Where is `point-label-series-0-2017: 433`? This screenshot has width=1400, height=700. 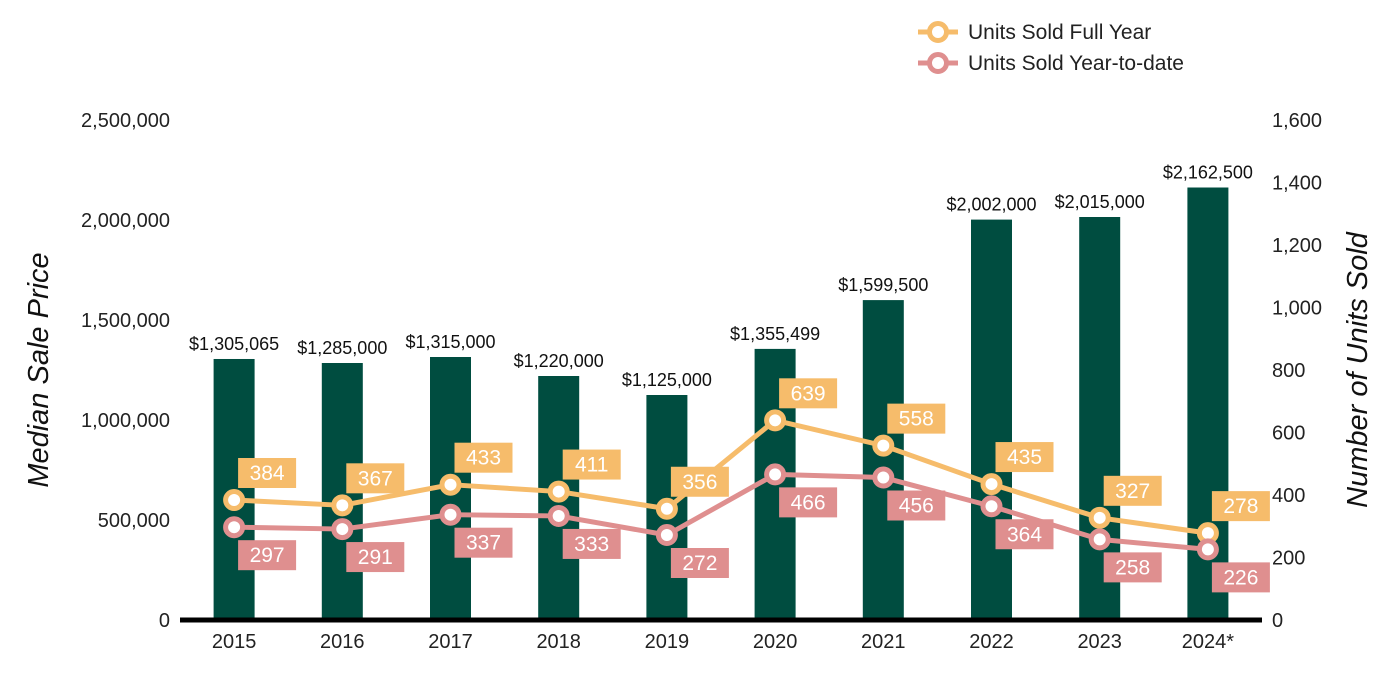
point-label-series-0-2017: 433 is located at coordinates (483, 458).